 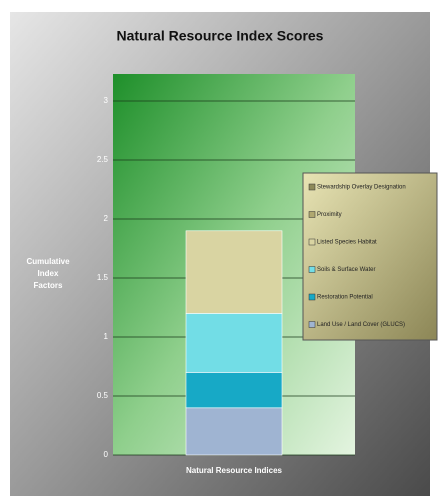 I want to click on y-axis-label: Cumulative Index Factors, so click(x=48, y=273).